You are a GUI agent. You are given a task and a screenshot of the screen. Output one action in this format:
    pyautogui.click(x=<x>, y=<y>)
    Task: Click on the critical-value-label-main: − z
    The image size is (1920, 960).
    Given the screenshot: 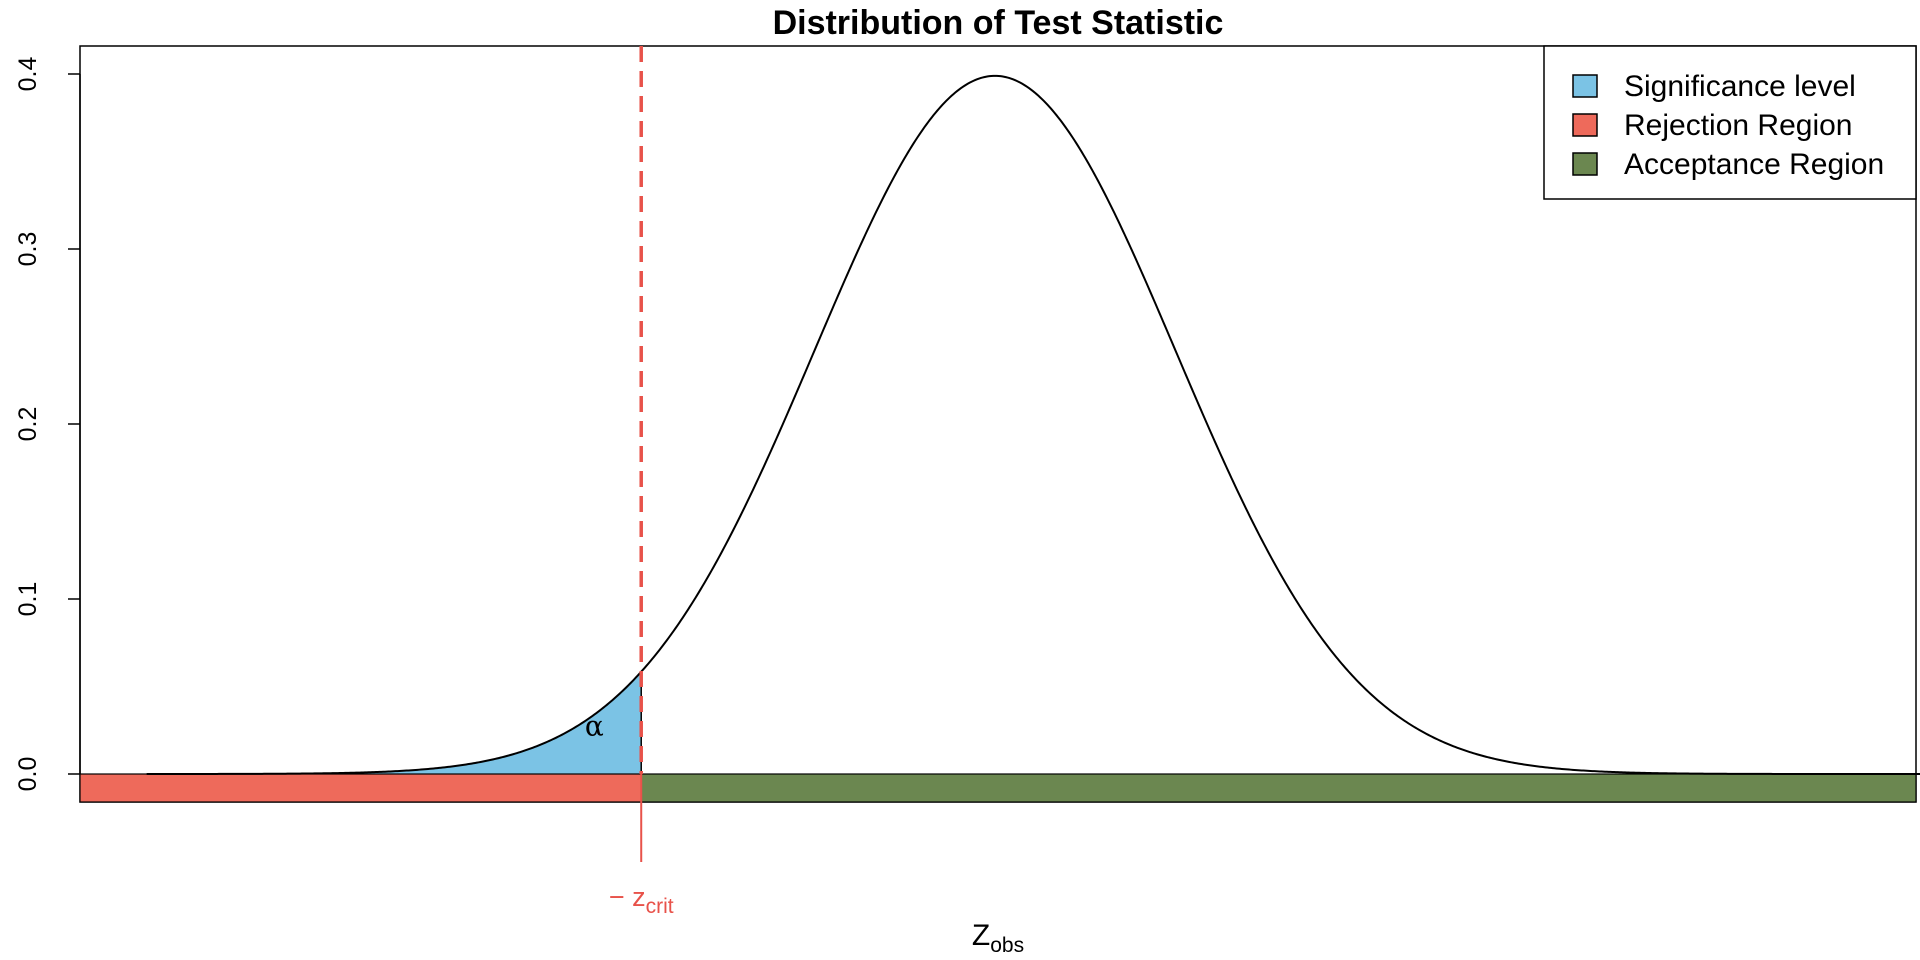 What is the action you would take?
    pyautogui.click(x=627, y=897)
    